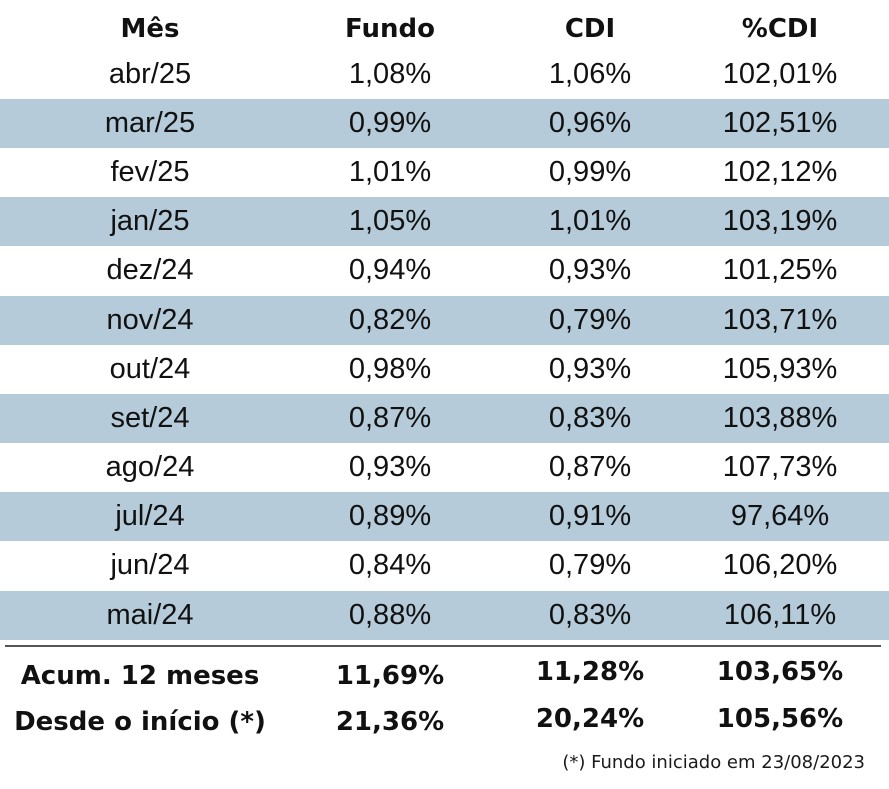 The image size is (889, 789). Describe the element at coordinates (390, 615) in the screenshot. I see `fund-cell: 0,88%` at that location.